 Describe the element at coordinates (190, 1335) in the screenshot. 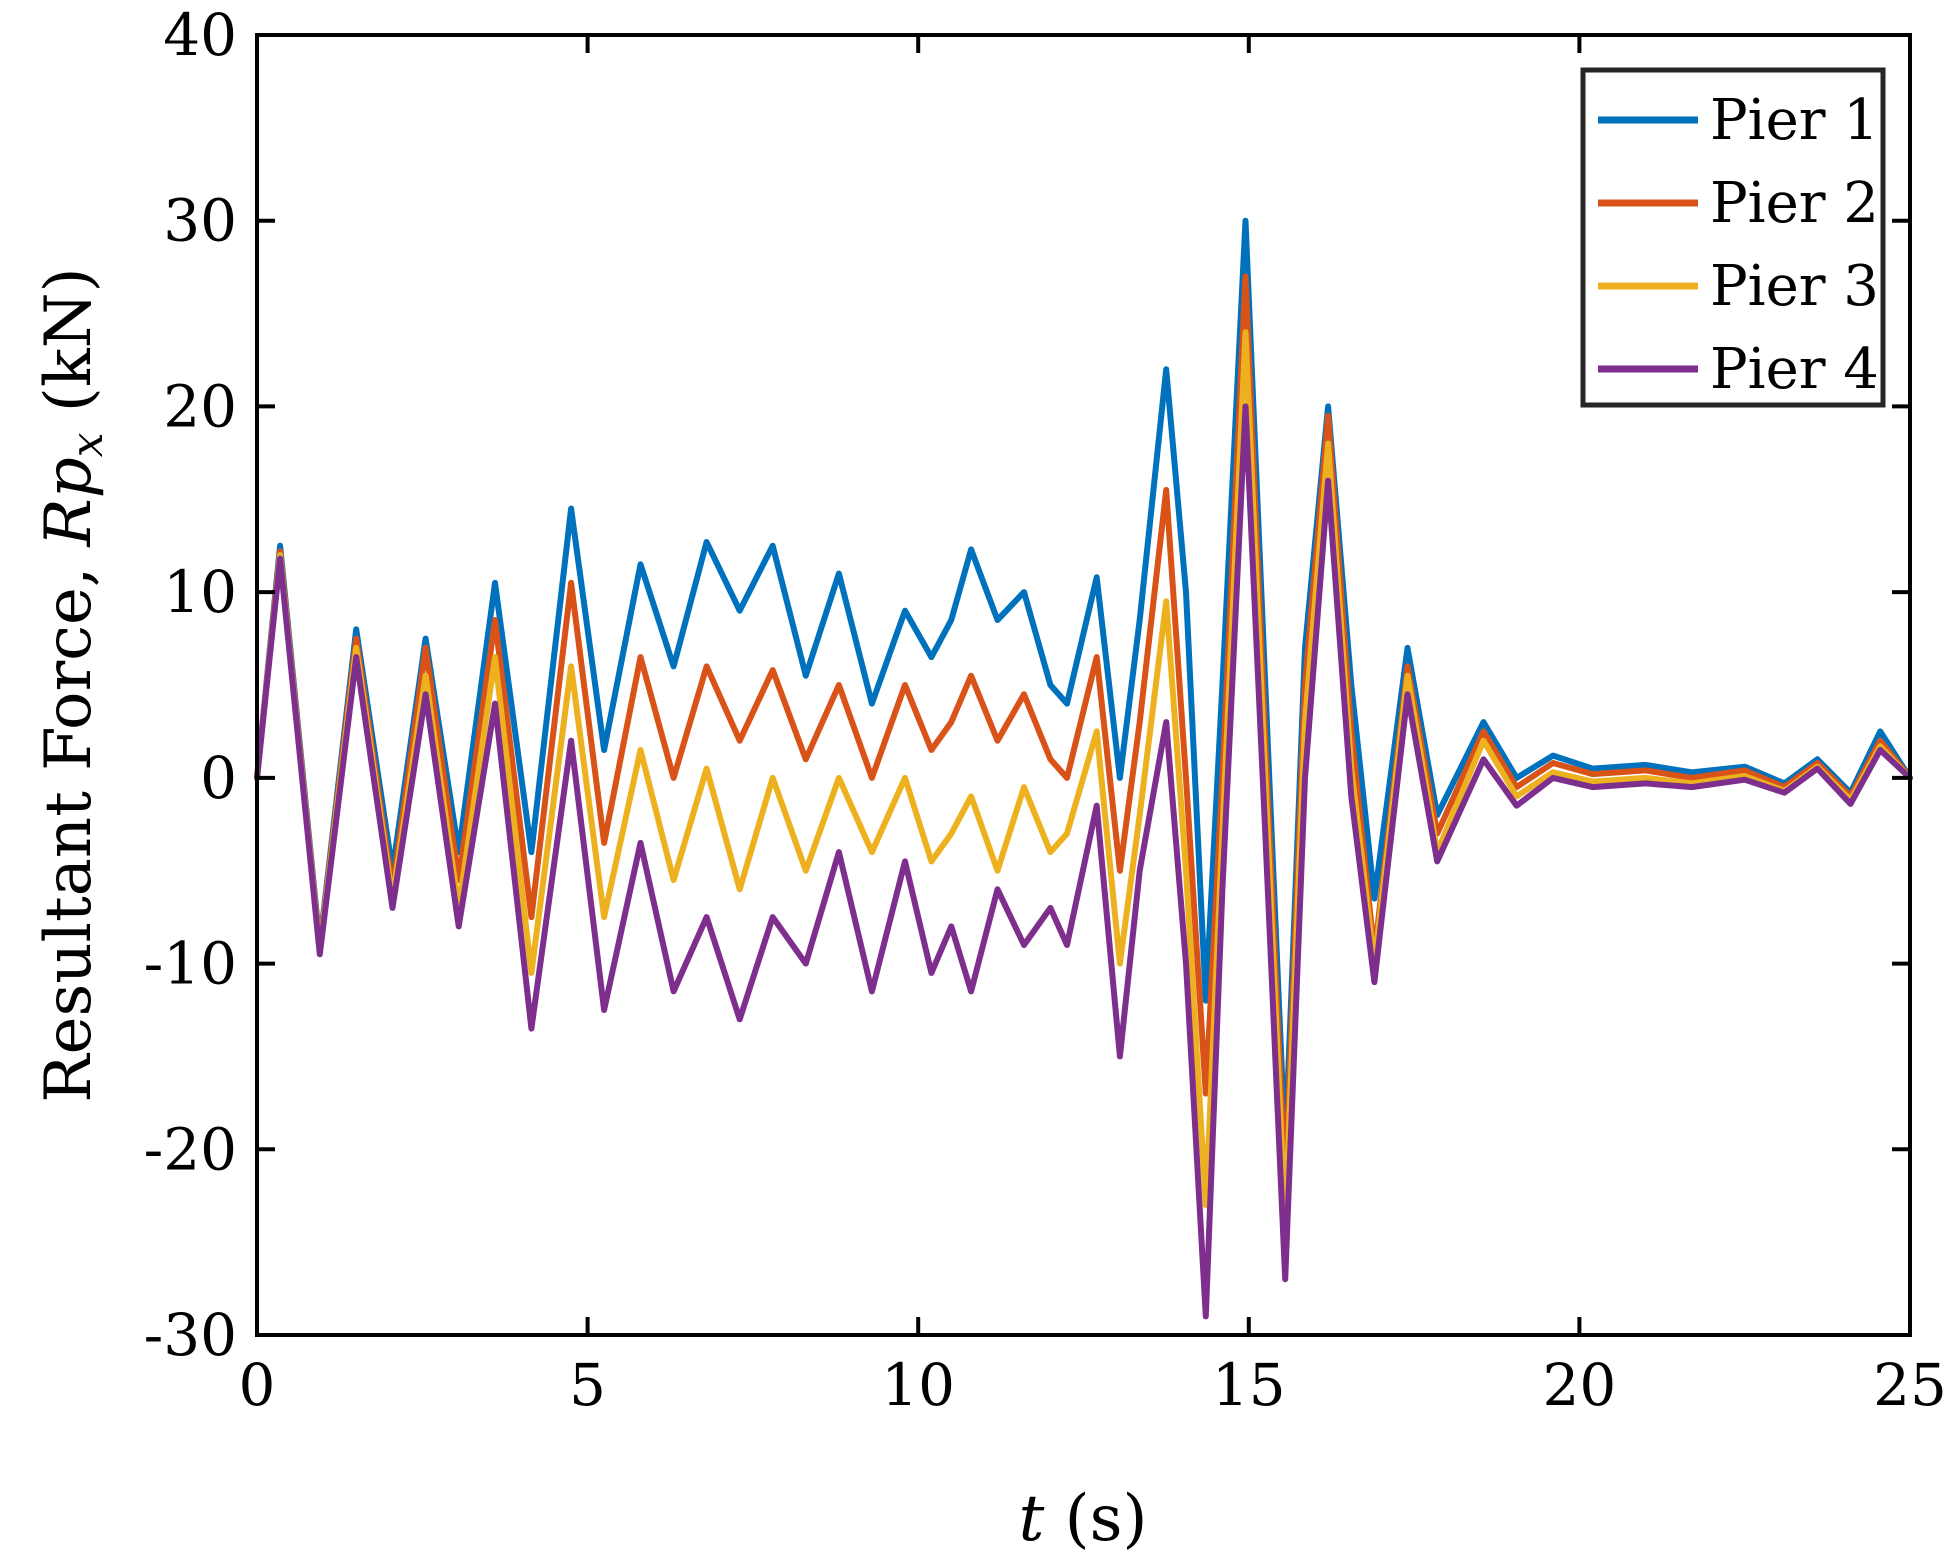

I see `y-tick-label: -30` at that location.